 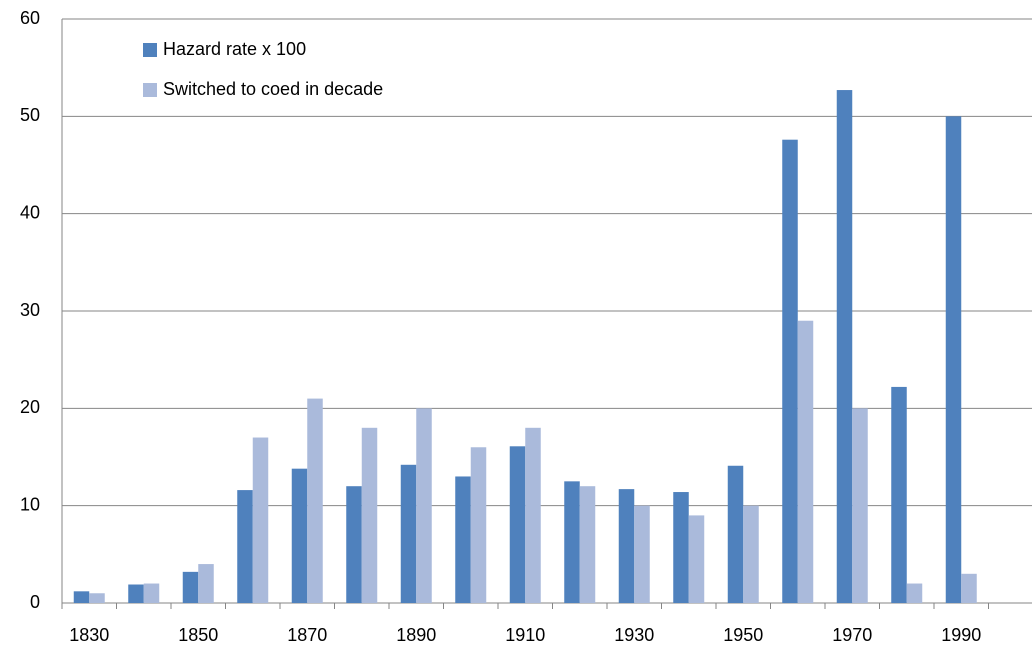 I want to click on x-tick-label: 1910, so click(x=525, y=635).